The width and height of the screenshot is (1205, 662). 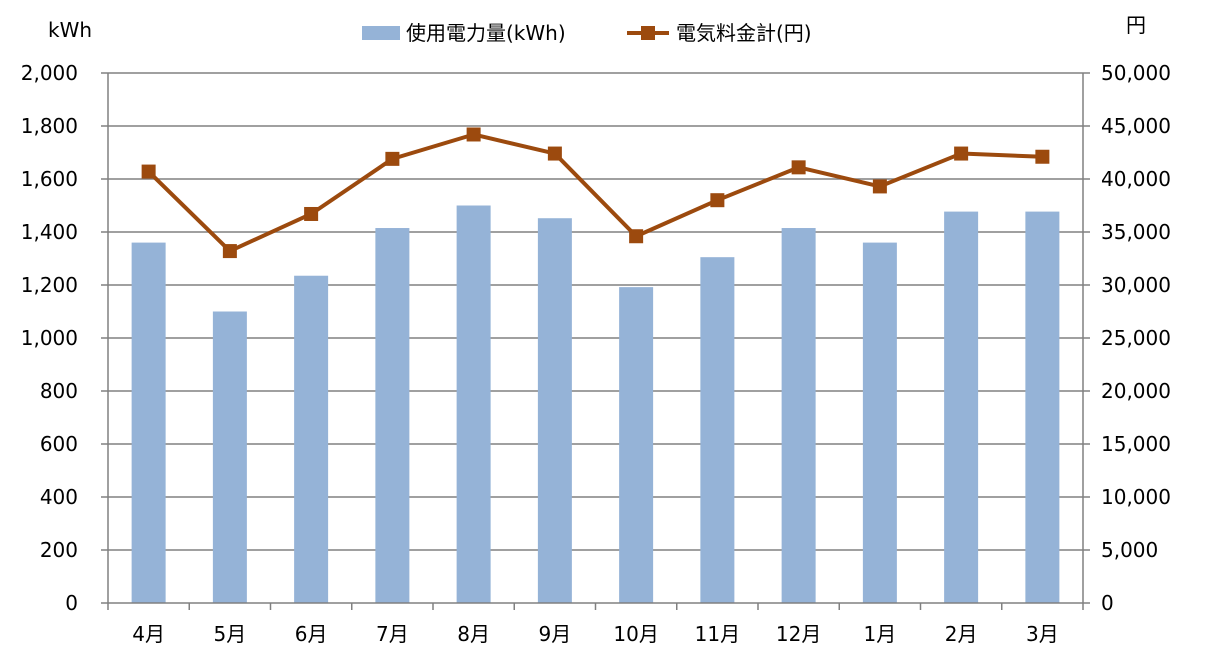 I want to click on legend-swatch-bar, so click(x=381, y=33).